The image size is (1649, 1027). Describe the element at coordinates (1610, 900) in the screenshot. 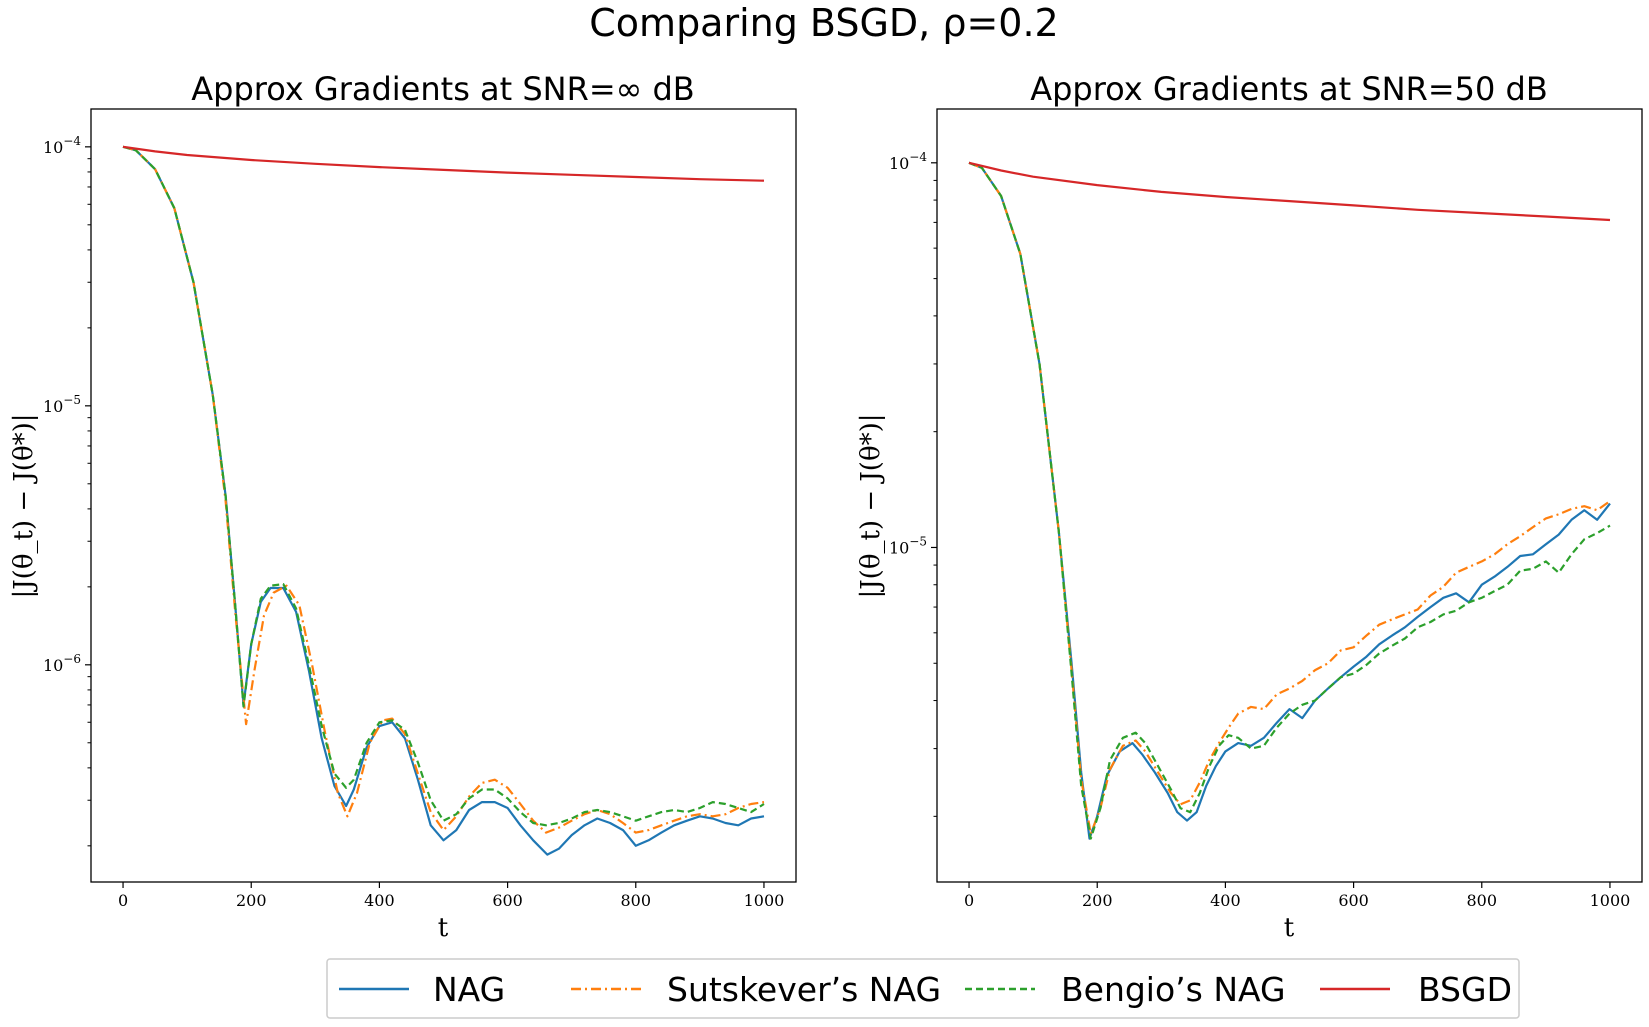

I see `right-xtick-label: 1000` at that location.